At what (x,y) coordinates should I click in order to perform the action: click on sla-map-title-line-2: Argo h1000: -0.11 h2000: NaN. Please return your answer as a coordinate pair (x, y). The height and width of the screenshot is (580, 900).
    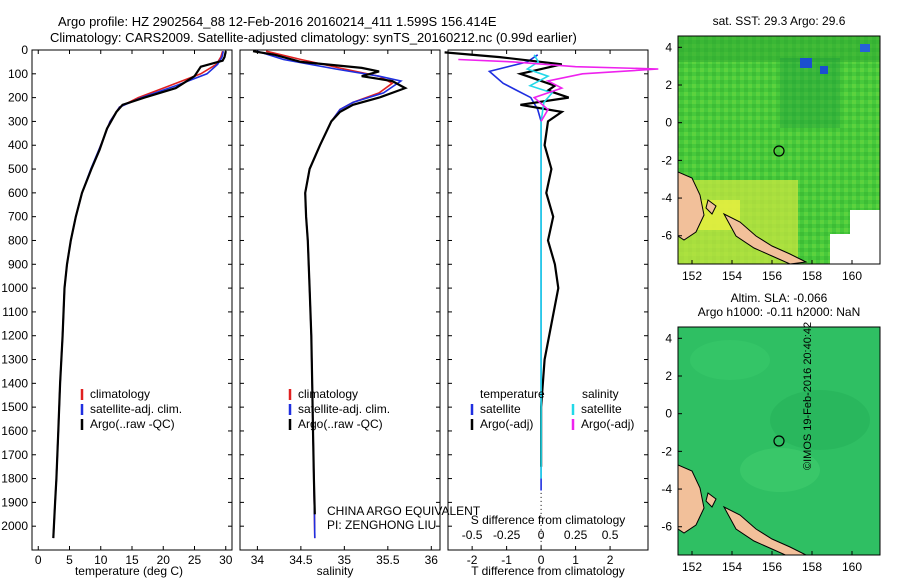
    Looking at the image, I should click on (779, 312).